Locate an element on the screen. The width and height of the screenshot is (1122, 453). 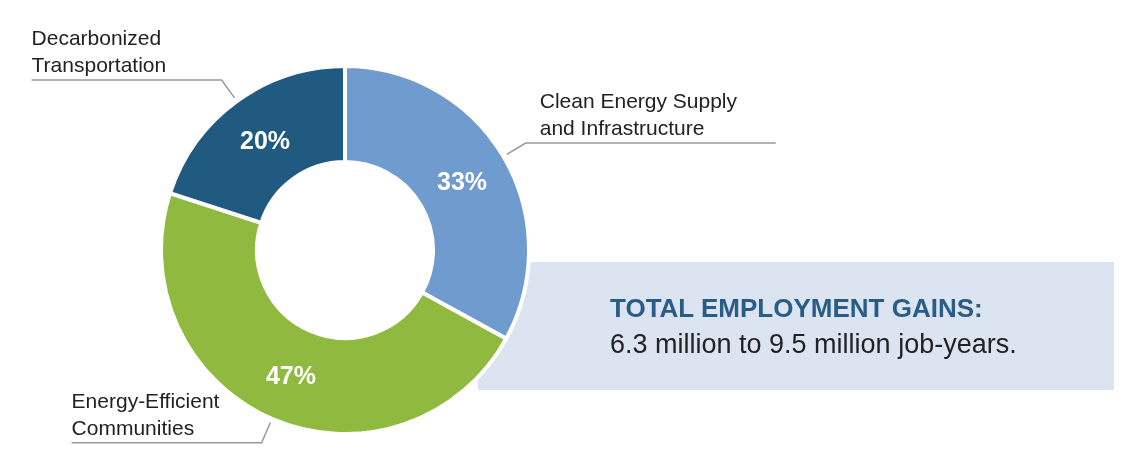
data-label: 20% is located at coordinates (265, 139).